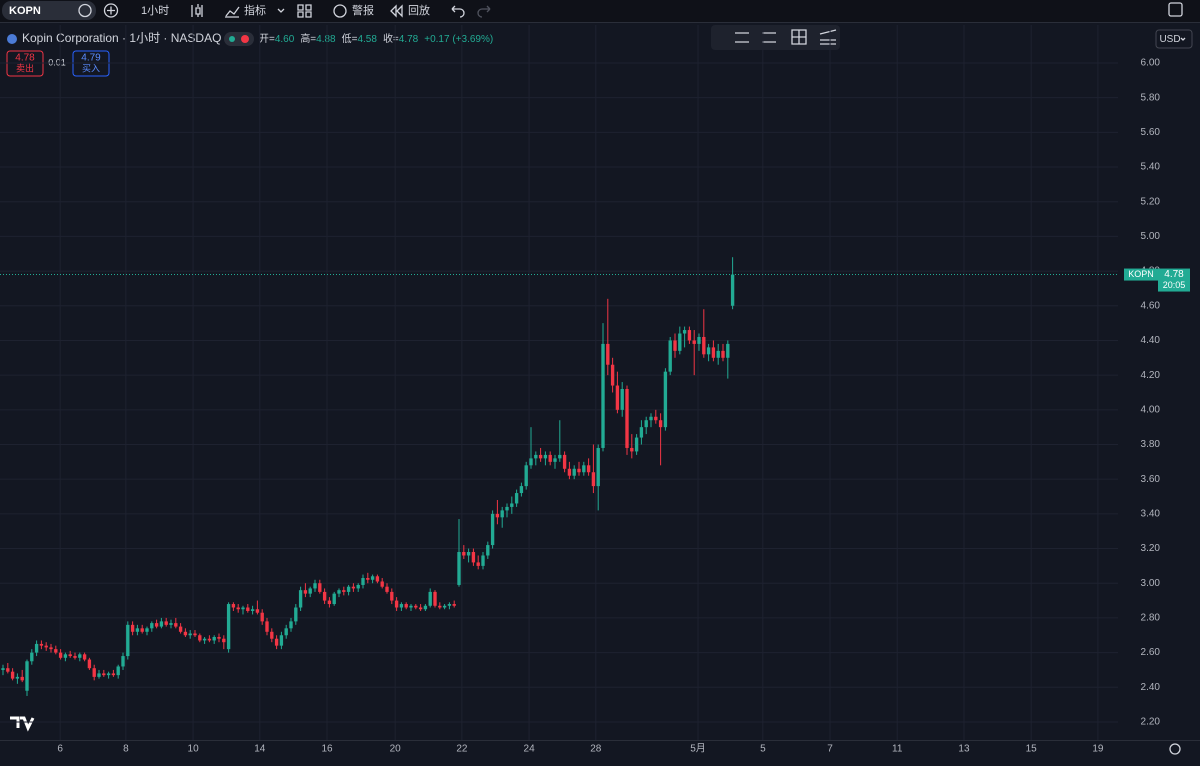  Describe the element at coordinates (1151, 63) in the screenshot. I see `y-tick-label: 6.00` at that location.